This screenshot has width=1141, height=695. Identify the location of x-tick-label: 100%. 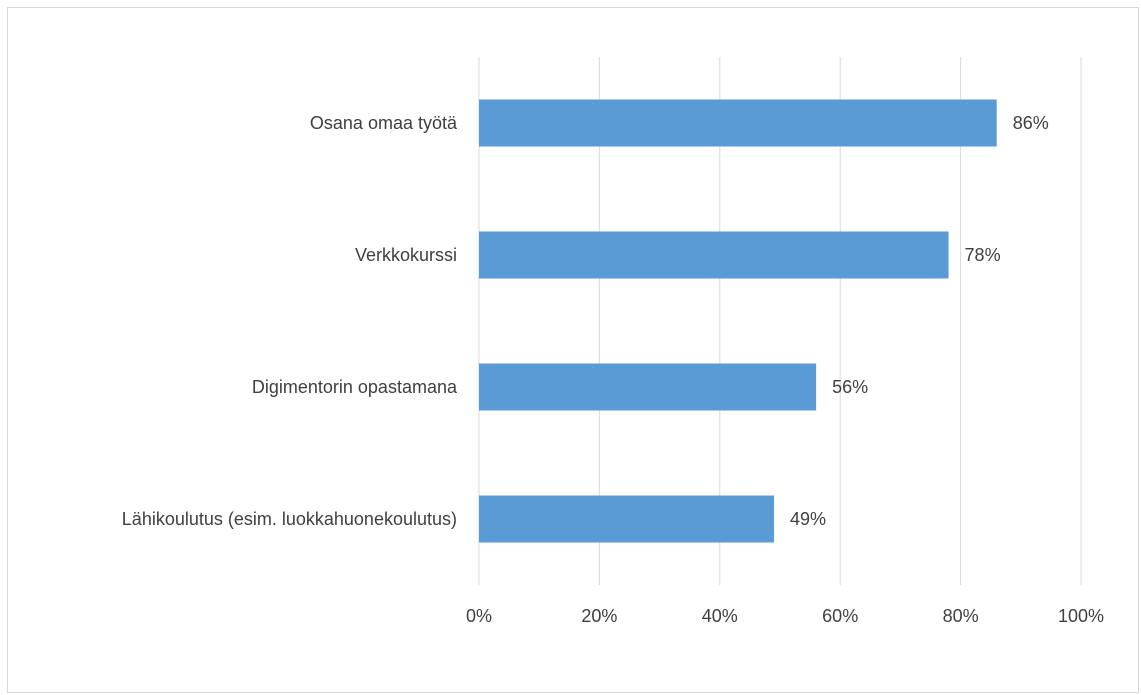
(1081, 616).